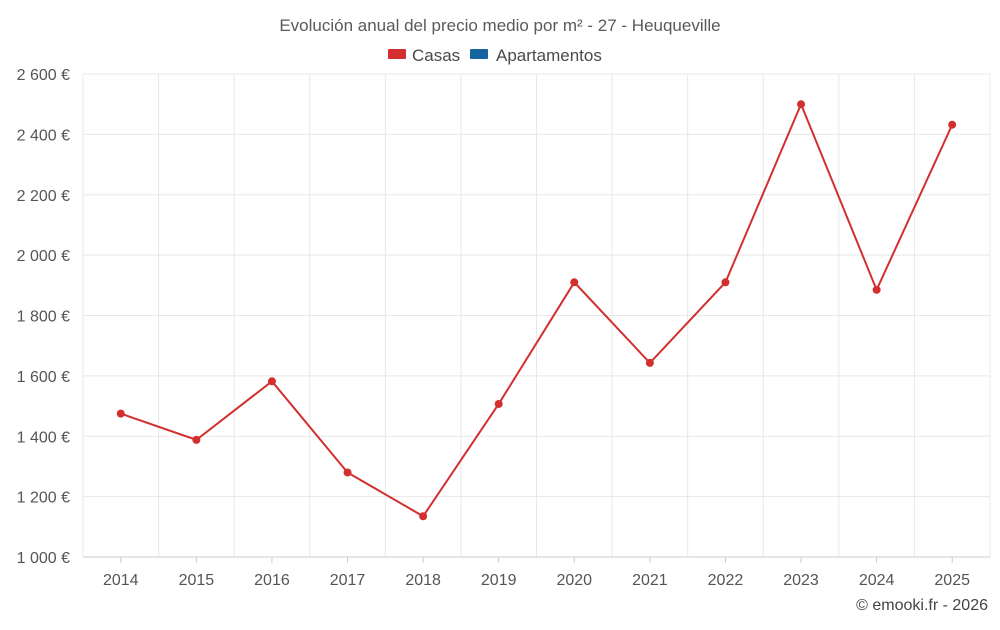 The width and height of the screenshot is (1000, 630). What do you see at coordinates (499, 580) in the screenshot?
I see `x-tick-label: 2019` at bounding box center [499, 580].